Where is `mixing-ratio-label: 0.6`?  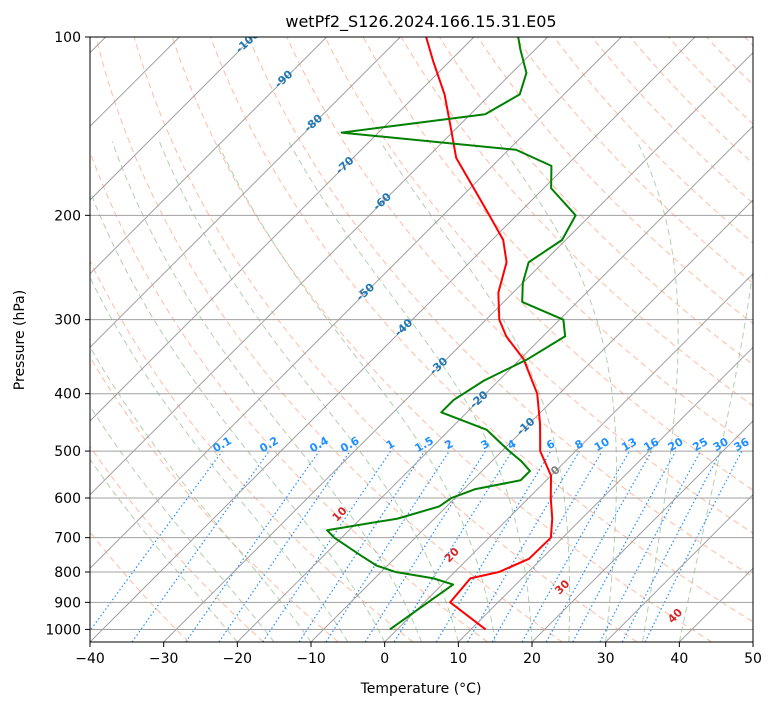
mixing-ratio-label: 0.6 is located at coordinates (350, 444).